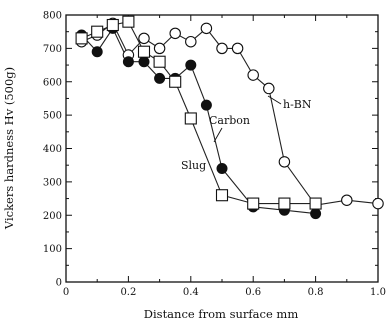  Describe the element at coordinates (52, 249) in the screenshot. I see `y-tick-label: 100` at that location.